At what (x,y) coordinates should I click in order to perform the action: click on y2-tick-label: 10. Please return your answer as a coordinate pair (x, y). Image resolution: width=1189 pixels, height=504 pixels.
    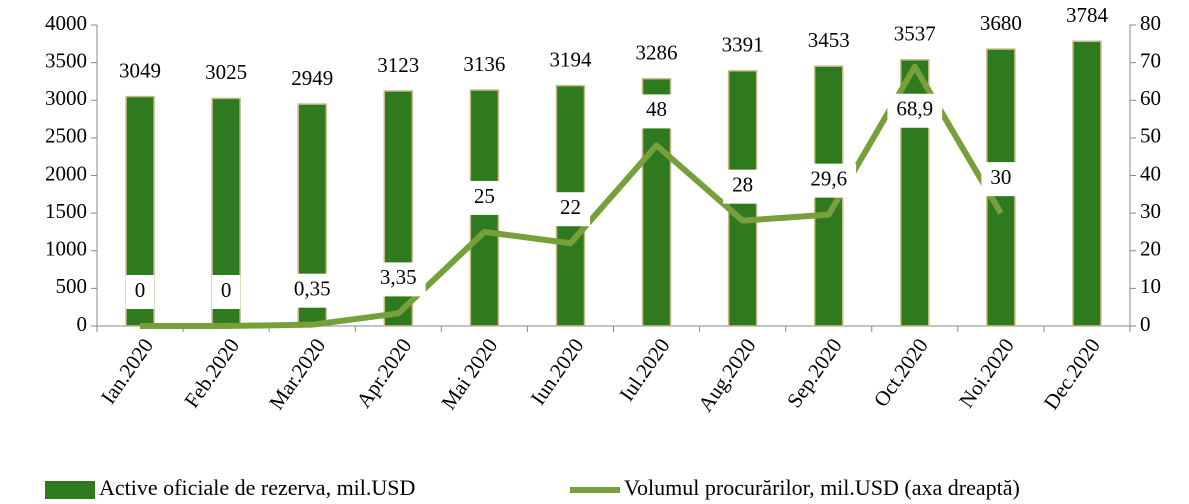
    Looking at the image, I should click on (1150, 286).